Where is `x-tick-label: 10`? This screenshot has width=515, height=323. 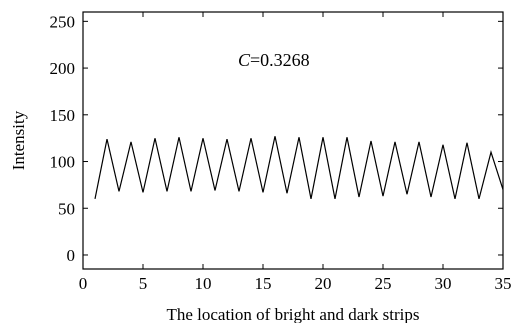 x-tick-label: 10 is located at coordinates (203, 283).